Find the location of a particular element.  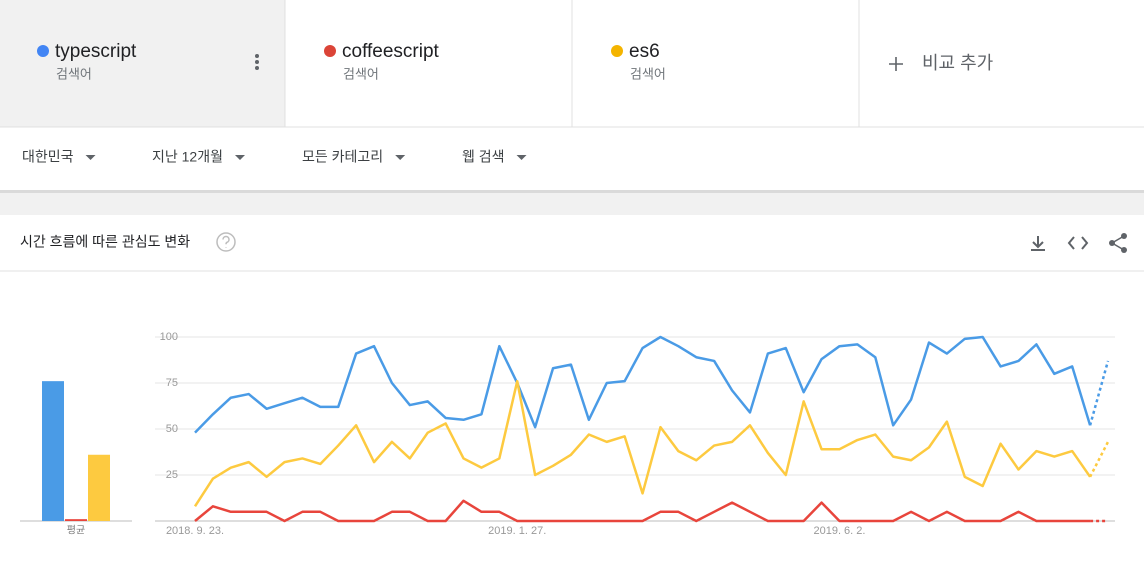

filters-bar is located at coordinates (572, 159).